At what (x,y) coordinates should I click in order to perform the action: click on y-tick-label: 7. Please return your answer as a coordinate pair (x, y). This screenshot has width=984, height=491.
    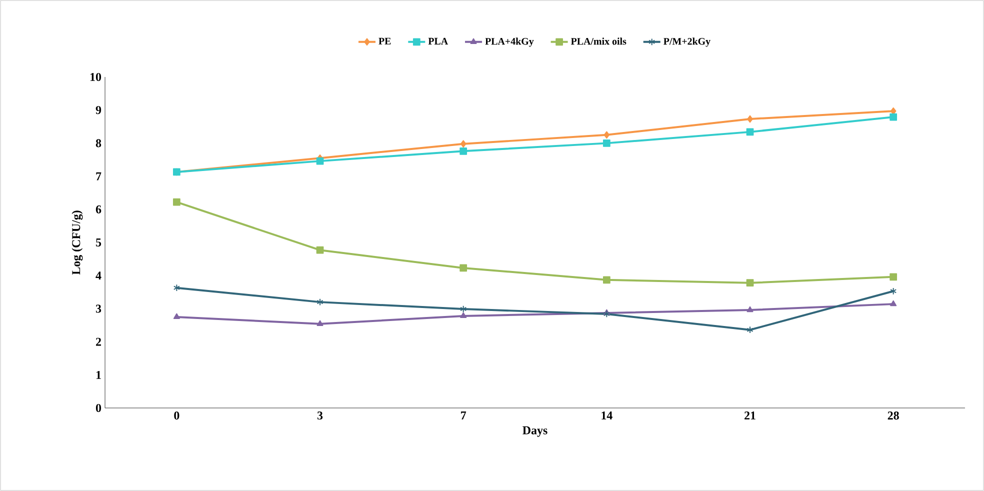
    Looking at the image, I should click on (99, 176).